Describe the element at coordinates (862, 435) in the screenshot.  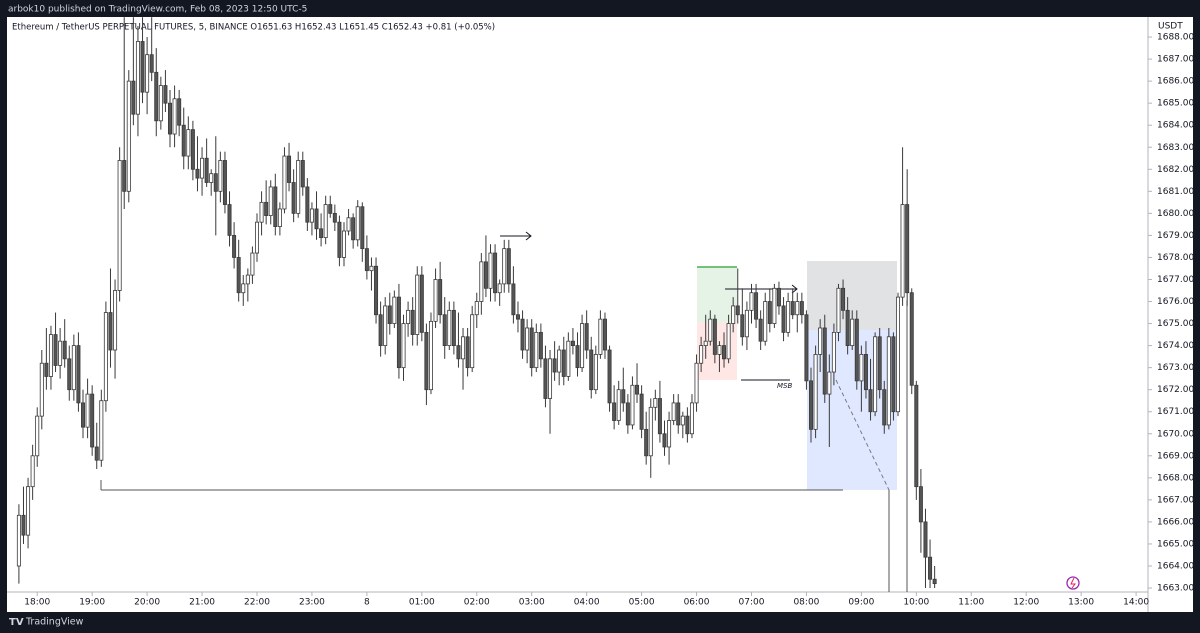
I see `projection-line` at that location.